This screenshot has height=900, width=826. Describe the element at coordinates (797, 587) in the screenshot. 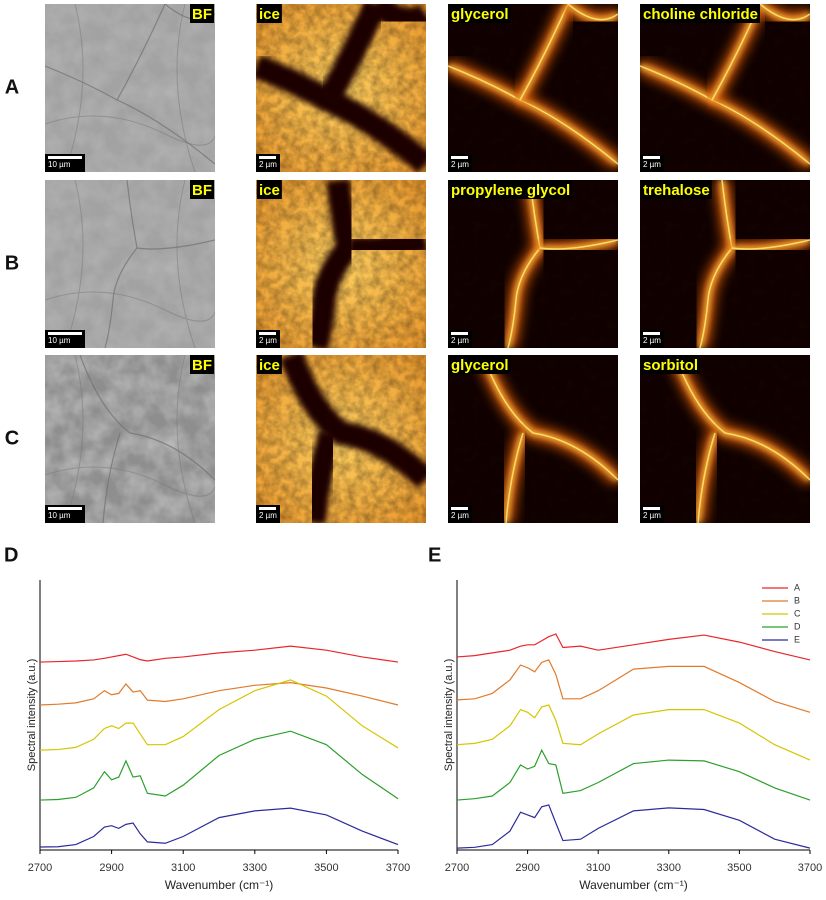

I see `legend-label: A` at that location.